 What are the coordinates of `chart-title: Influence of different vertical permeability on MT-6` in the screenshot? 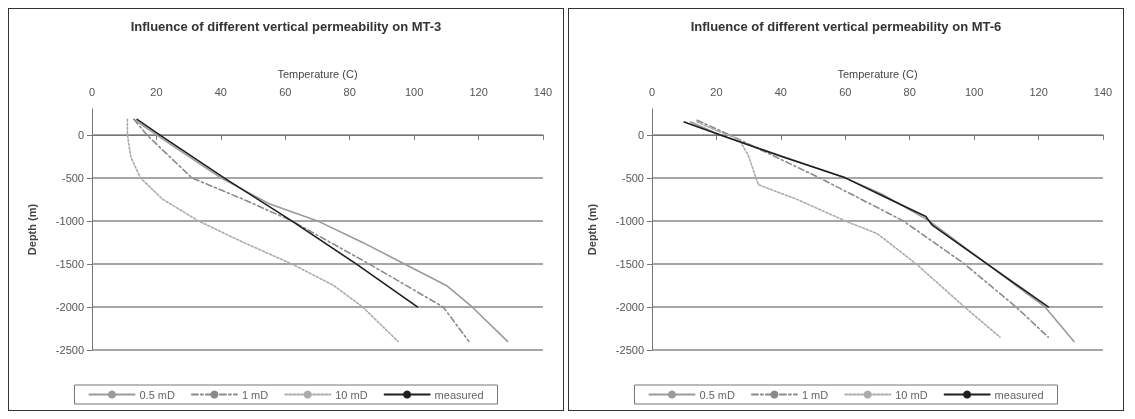 It's located at (846, 26).